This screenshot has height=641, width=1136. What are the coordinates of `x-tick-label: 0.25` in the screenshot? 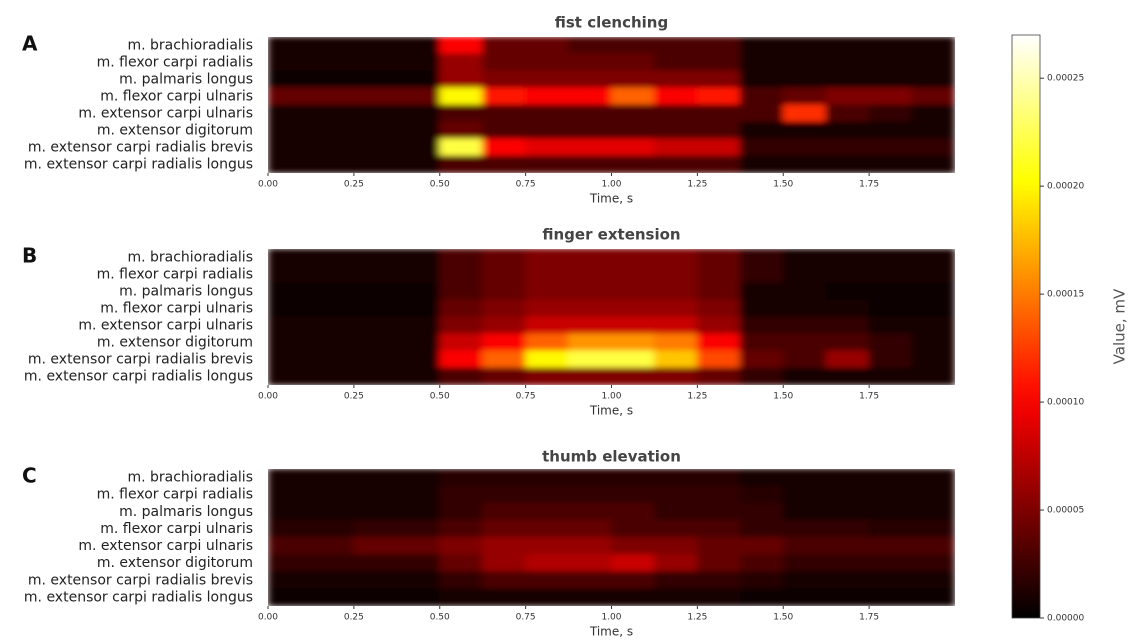 It's located at (354, 185).